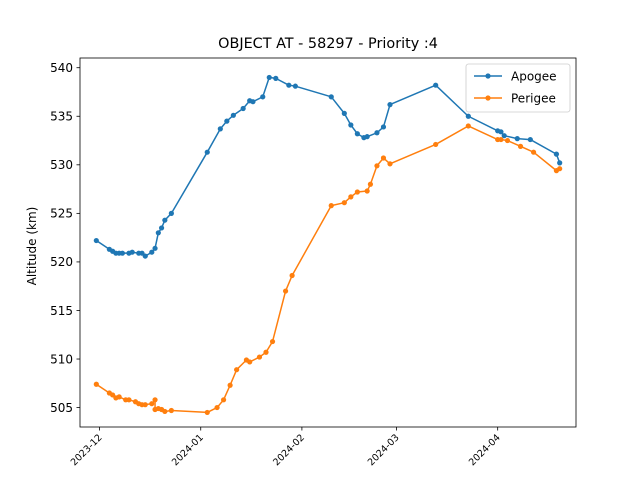 The height and width of the screenshot is (480, 640). What do you see at coordinates (61, 165) in the screenshot?
I see `y-tick-label: 530` at bounding box center [61, 165].